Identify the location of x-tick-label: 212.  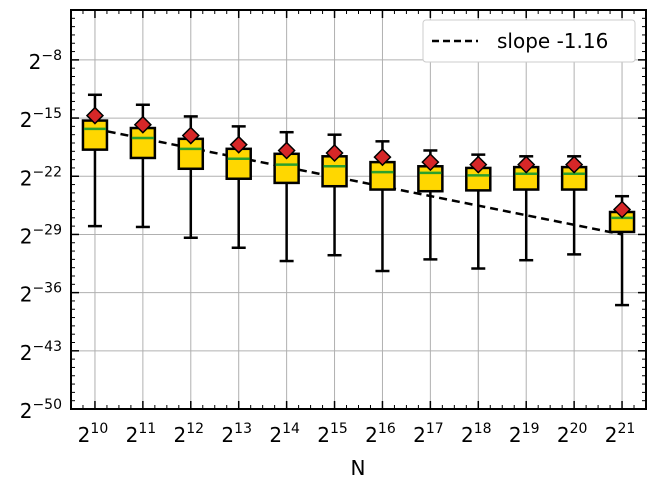
(189, 434).